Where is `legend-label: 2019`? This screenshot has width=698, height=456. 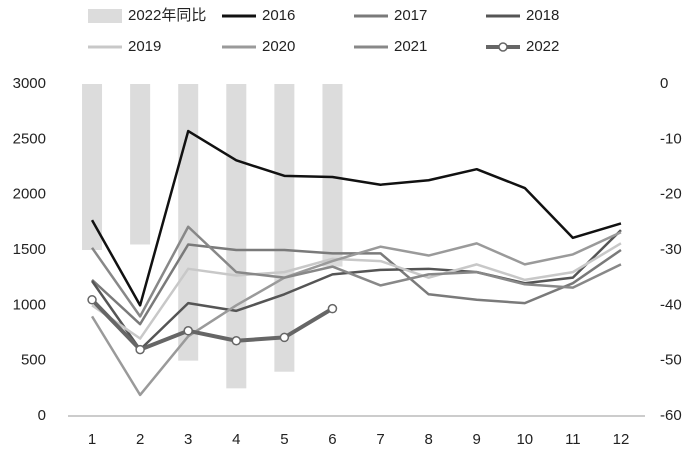
legend-label: 2019 is located at coordinates (144, 46).